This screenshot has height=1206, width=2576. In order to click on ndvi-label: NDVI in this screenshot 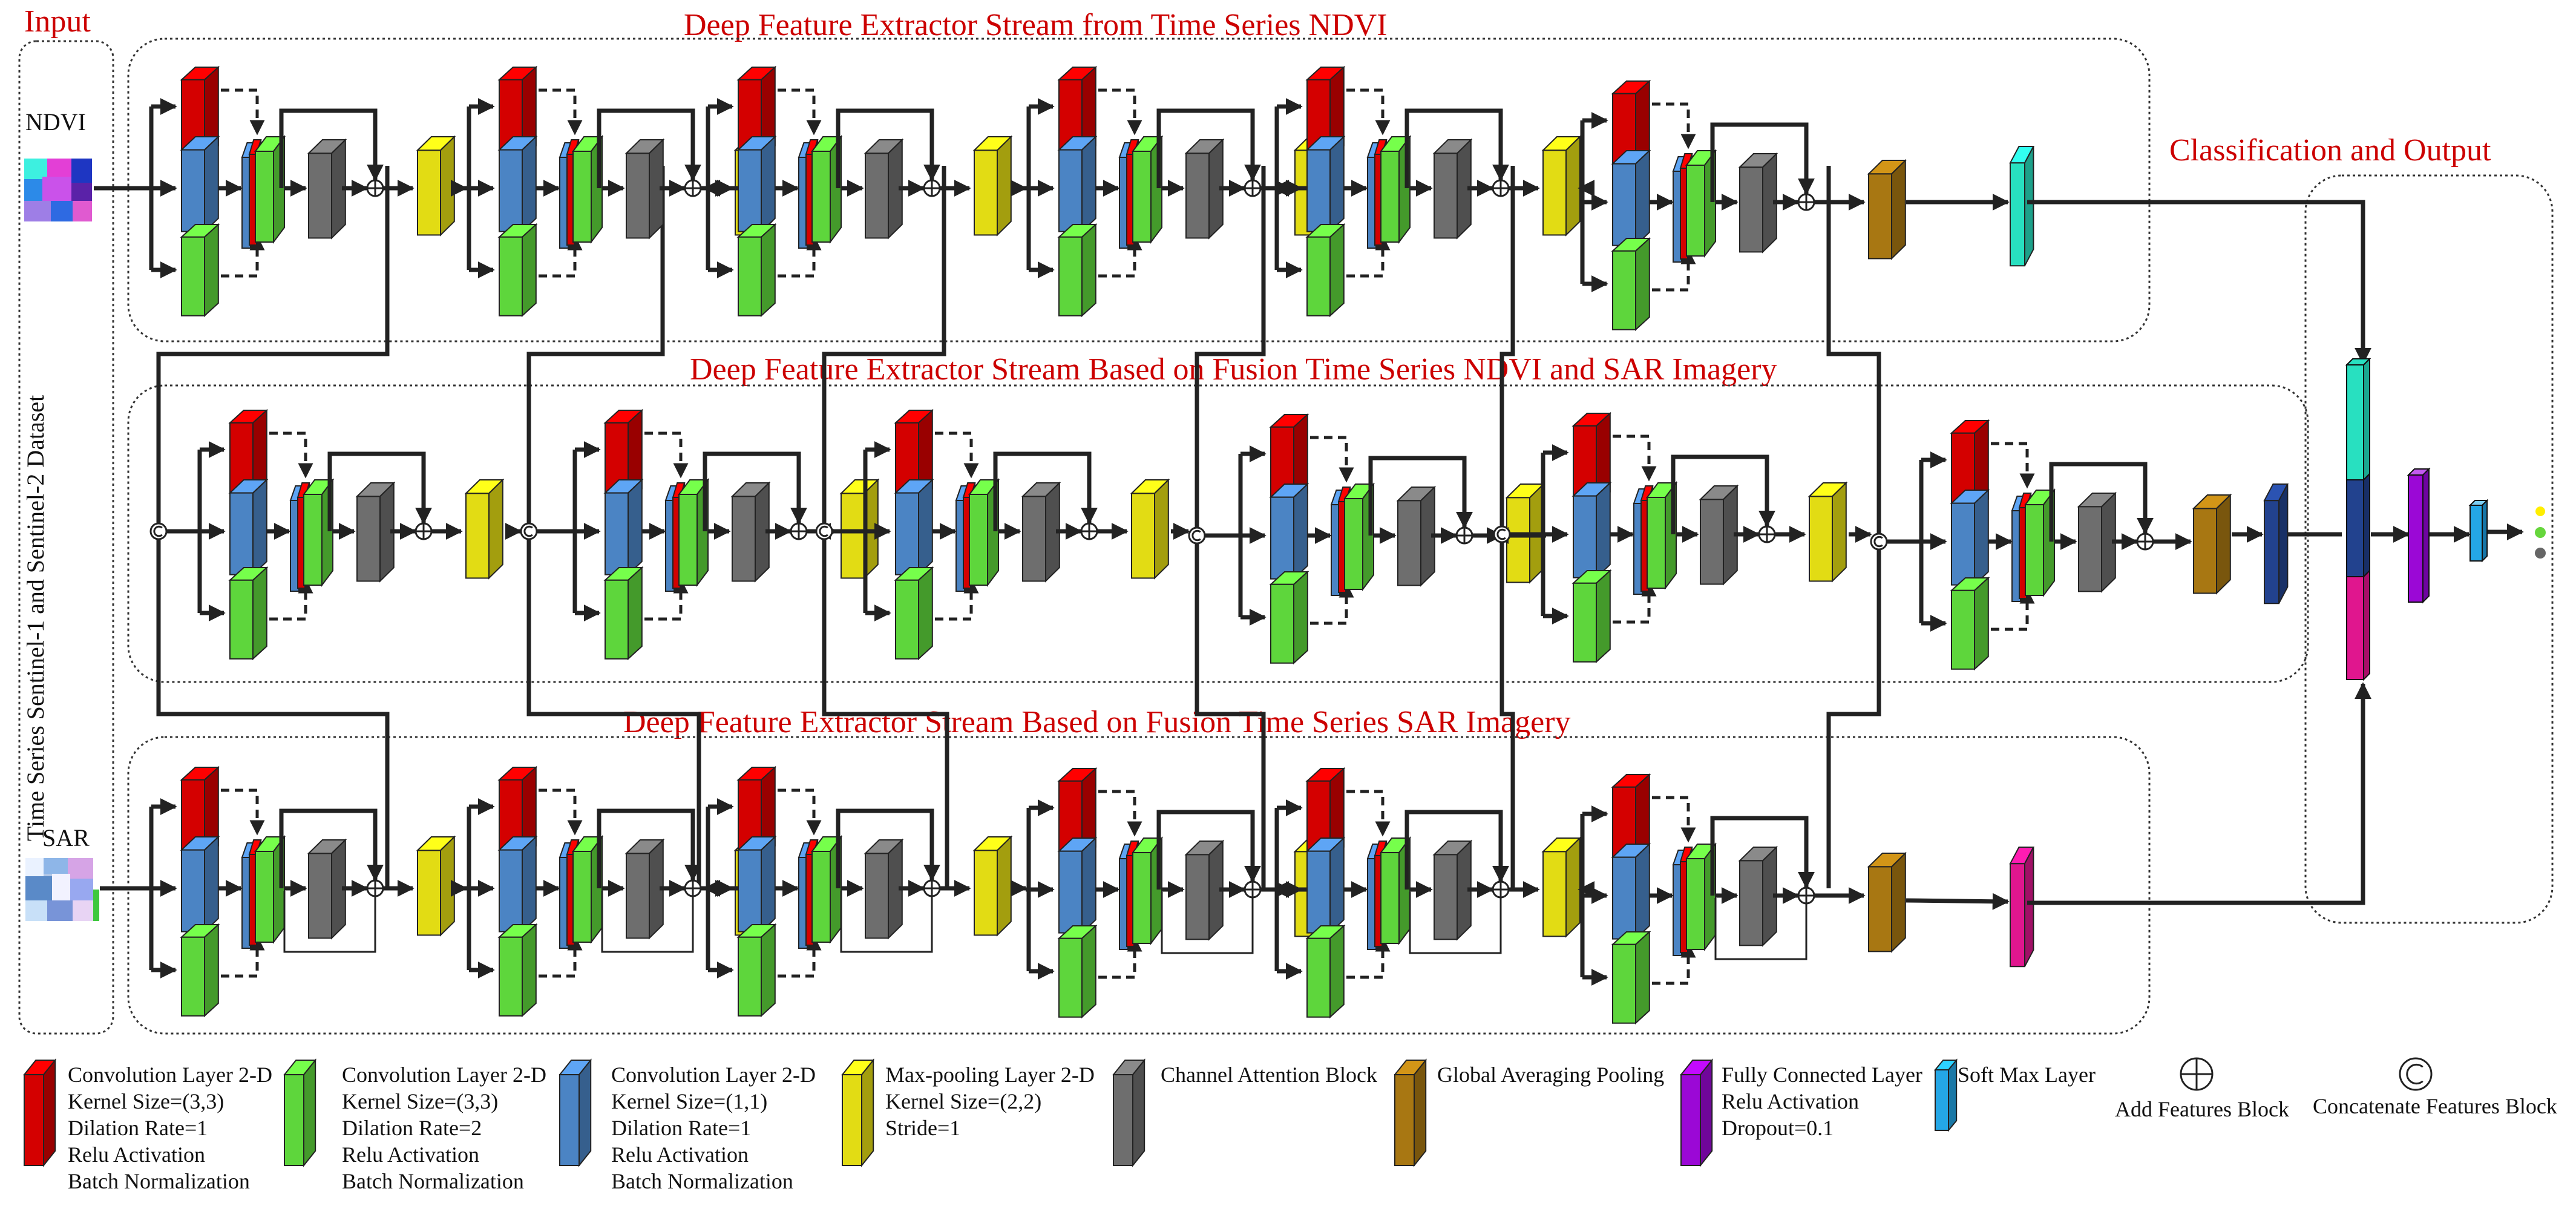, I will do `click(55, 122)`.